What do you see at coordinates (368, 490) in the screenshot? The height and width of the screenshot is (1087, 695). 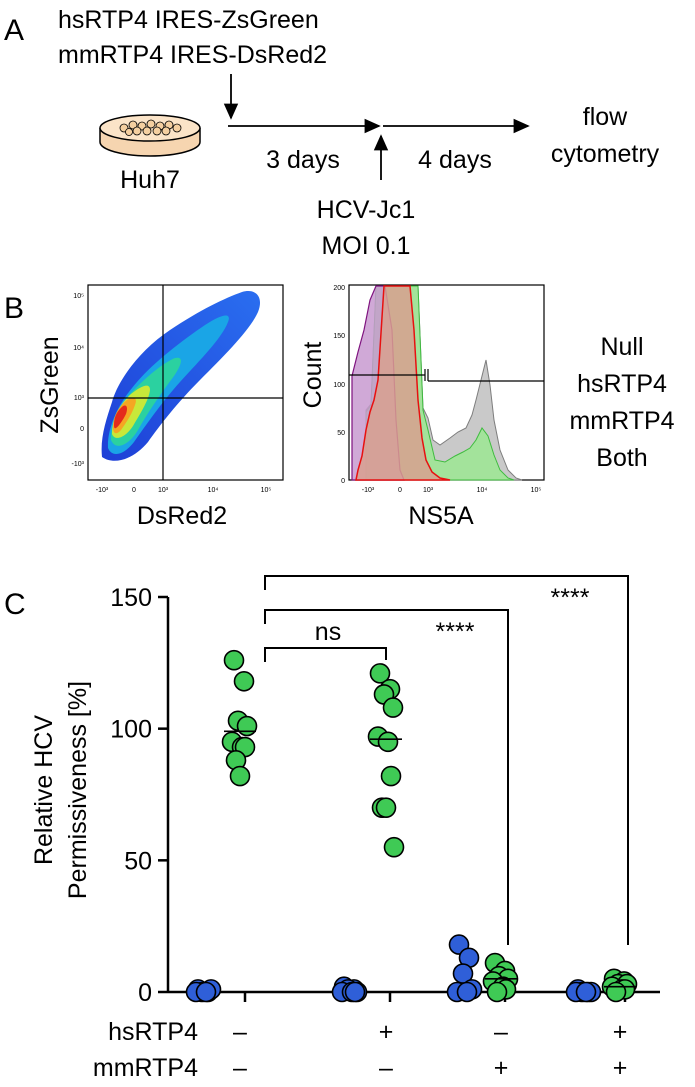 I see `histogram-x-tick: -10³` at bounding box center [368, 490].